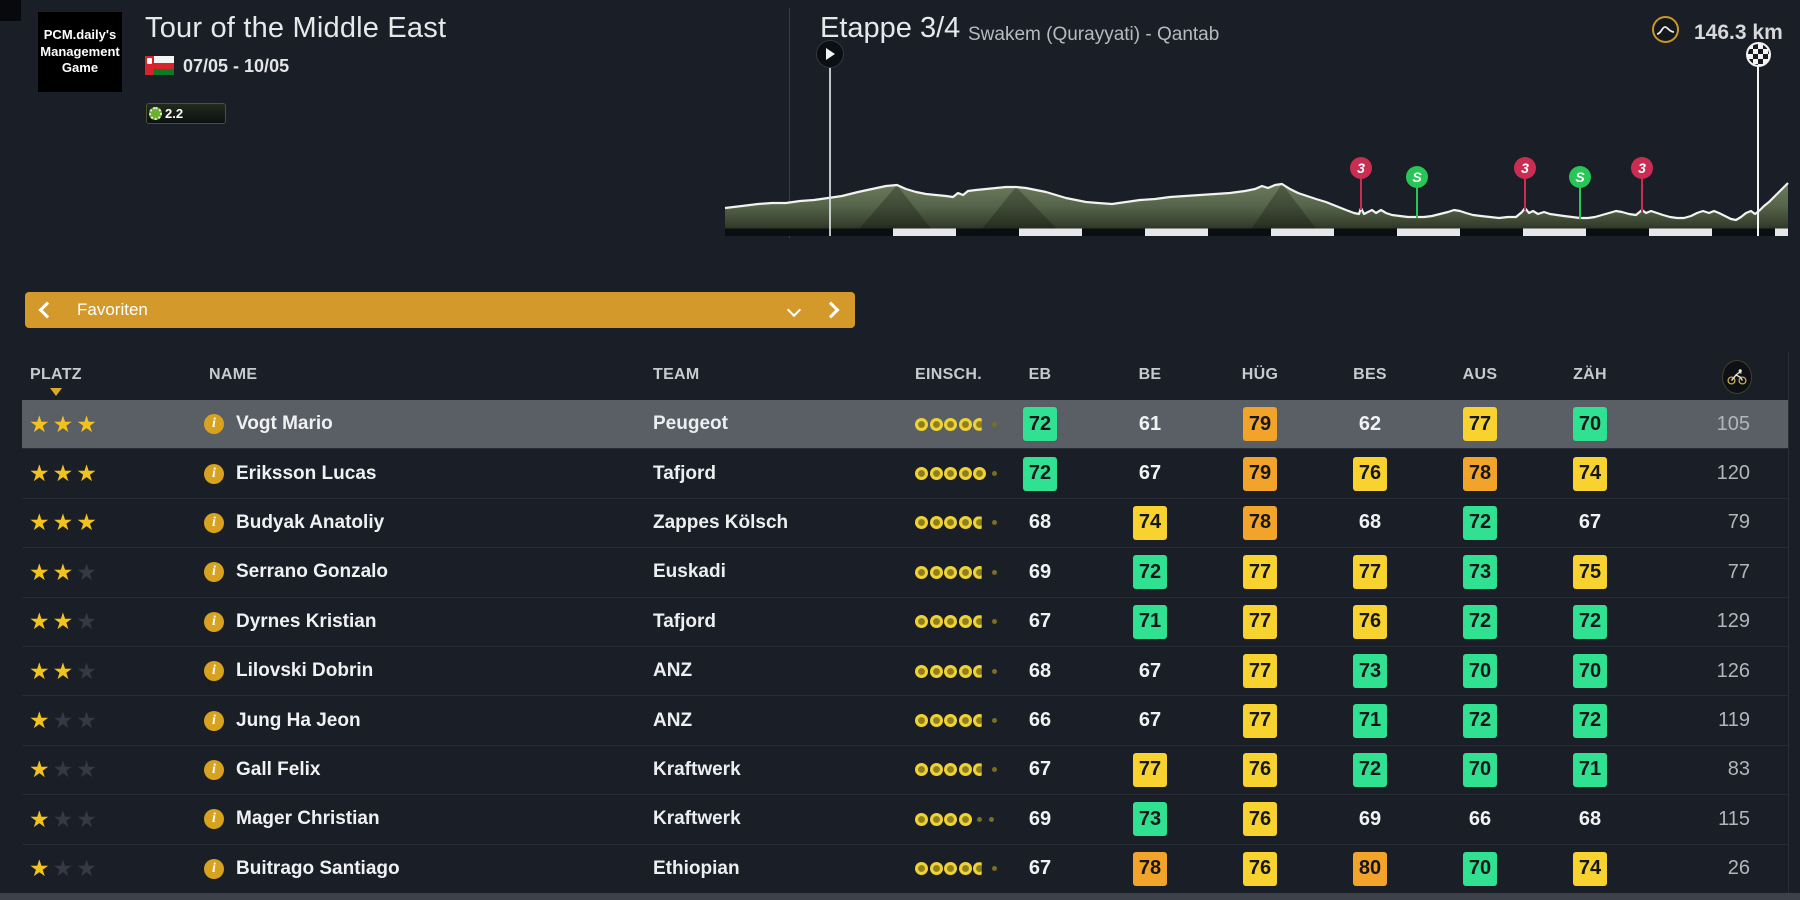 The image size is (1800, 900). What do you see at coordinates (948, 374) in the screenshot?
I see `column-header-einsch: EINSCH.` at bounding box center [948, 374].